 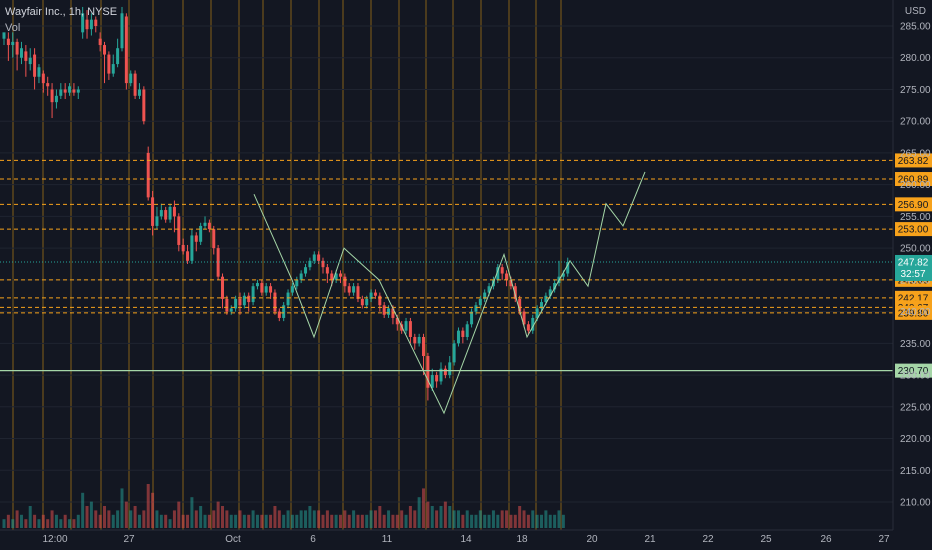 What do you see at coordinates (913, 205) in the screenshot?
I see `level-price-text: 256.90` at bounding box center [913, 205].